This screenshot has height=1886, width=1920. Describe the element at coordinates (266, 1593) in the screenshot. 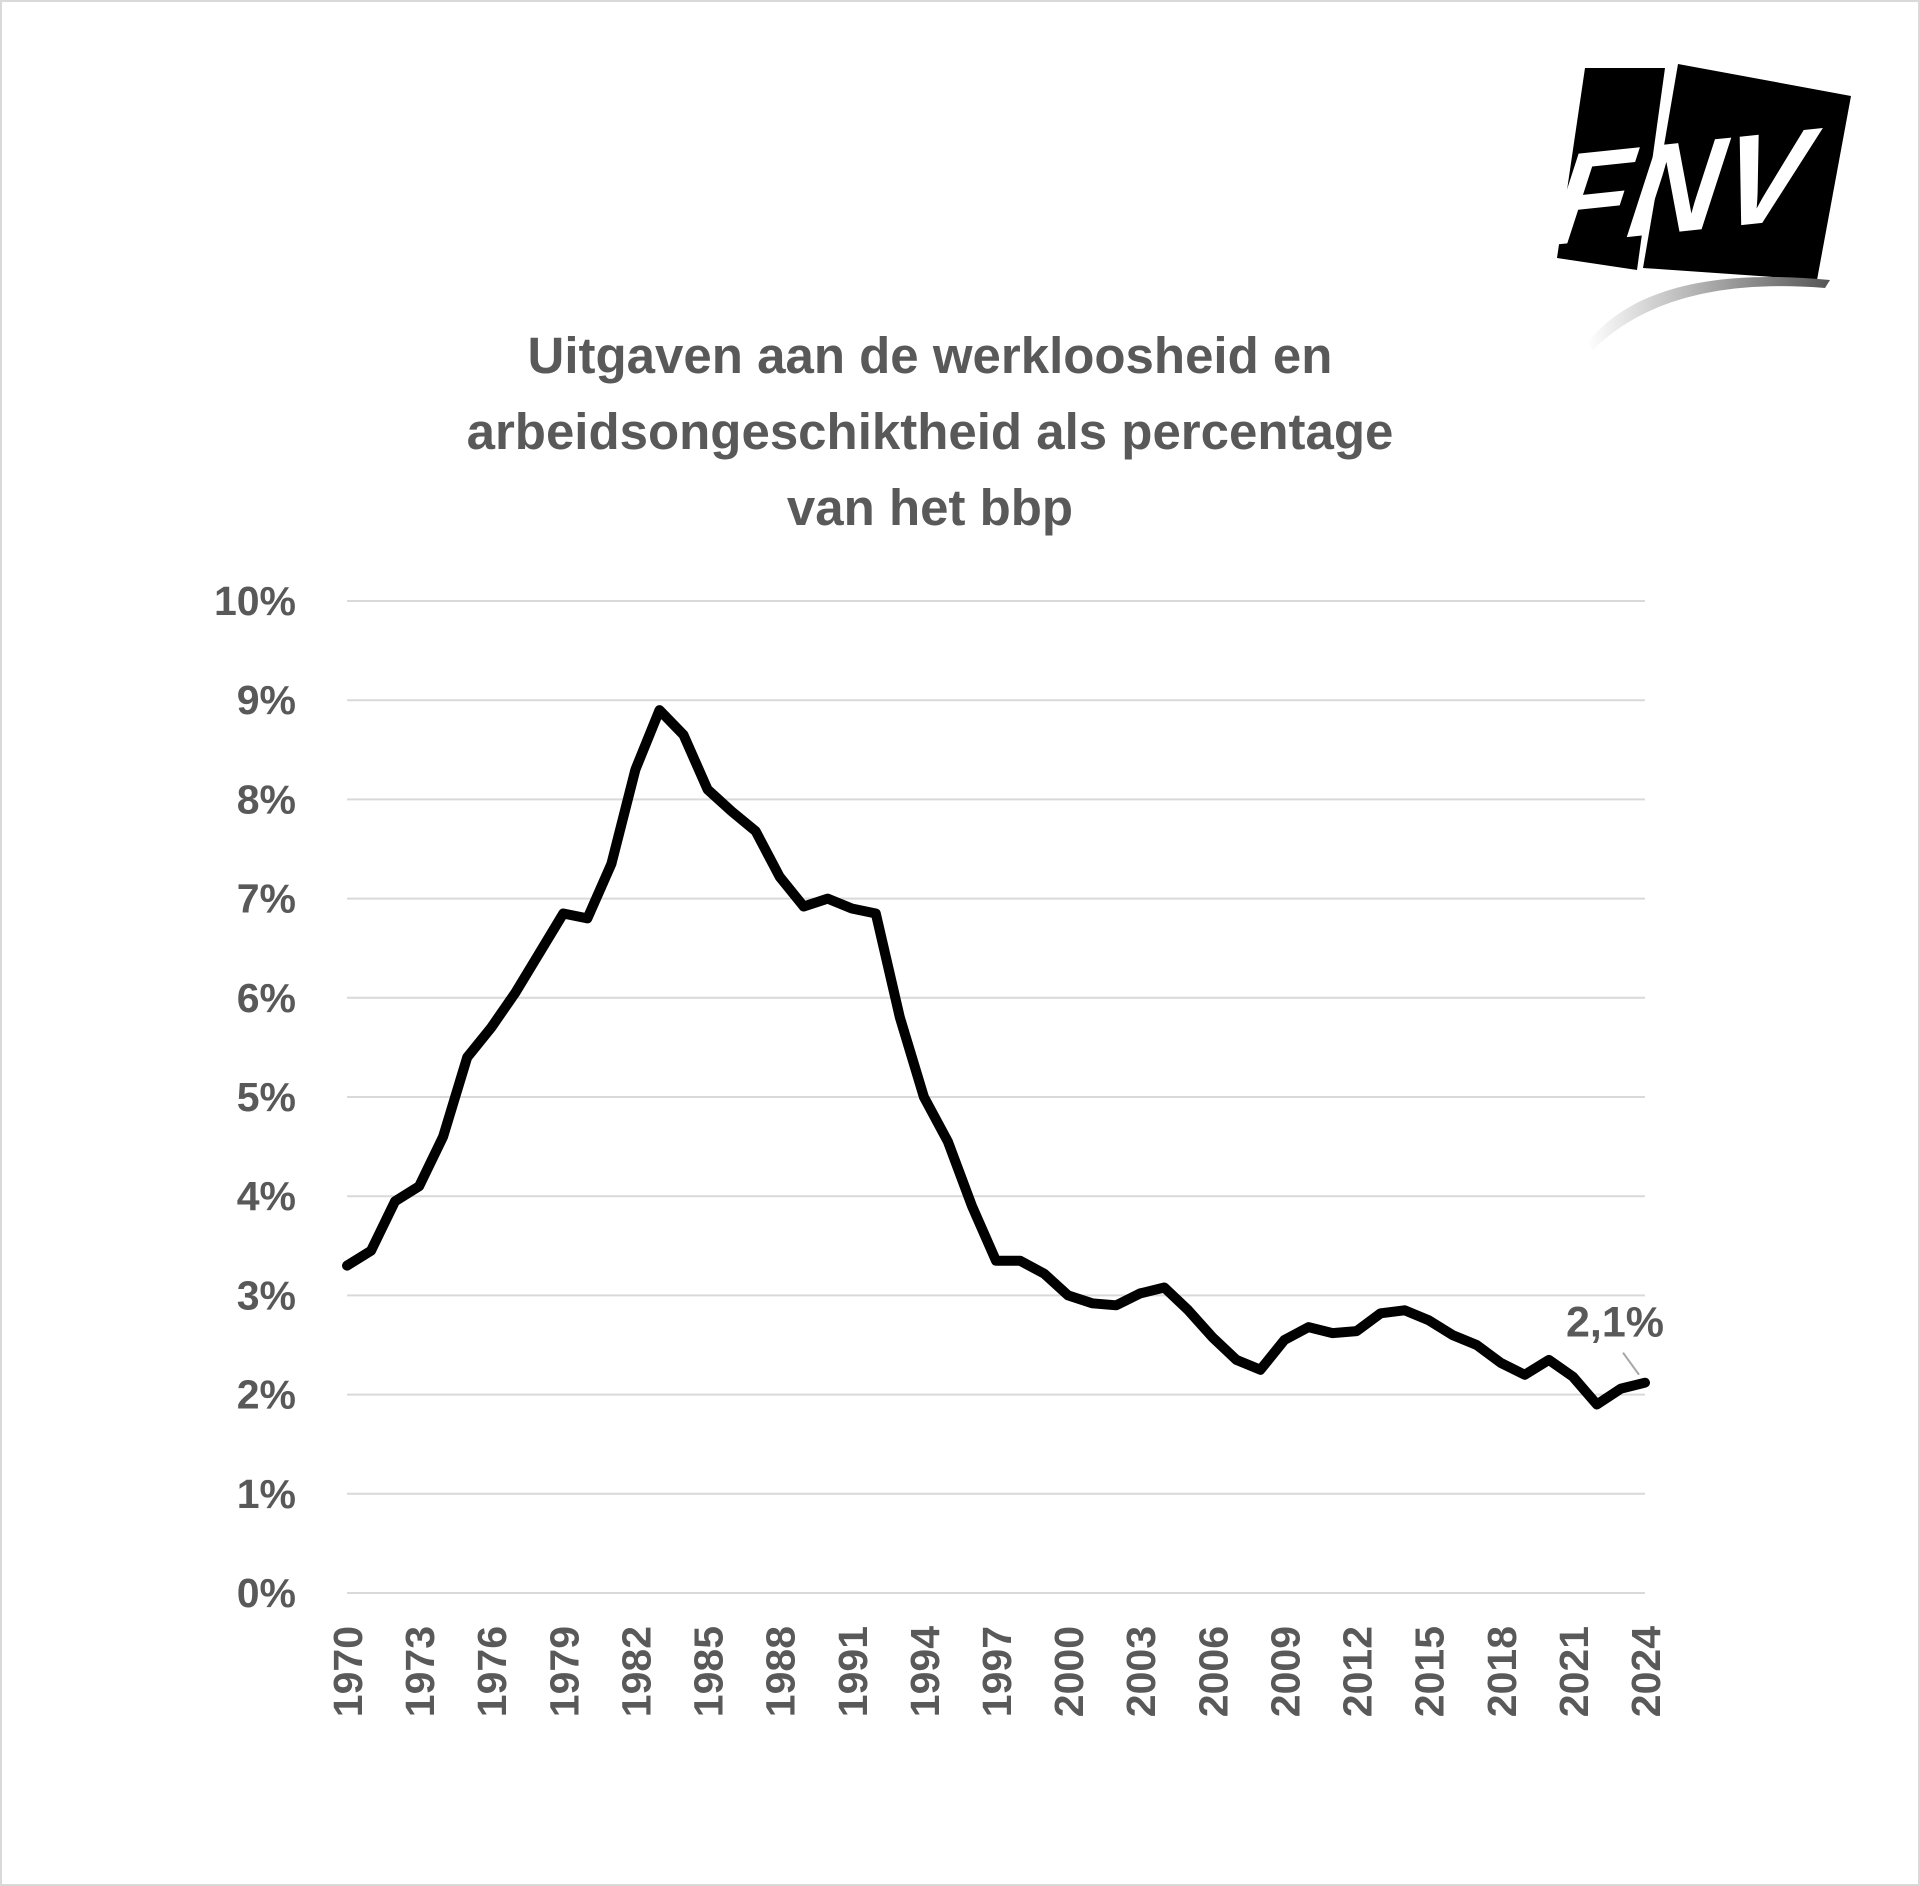

I see `y-tick-label: 0%` at that location.